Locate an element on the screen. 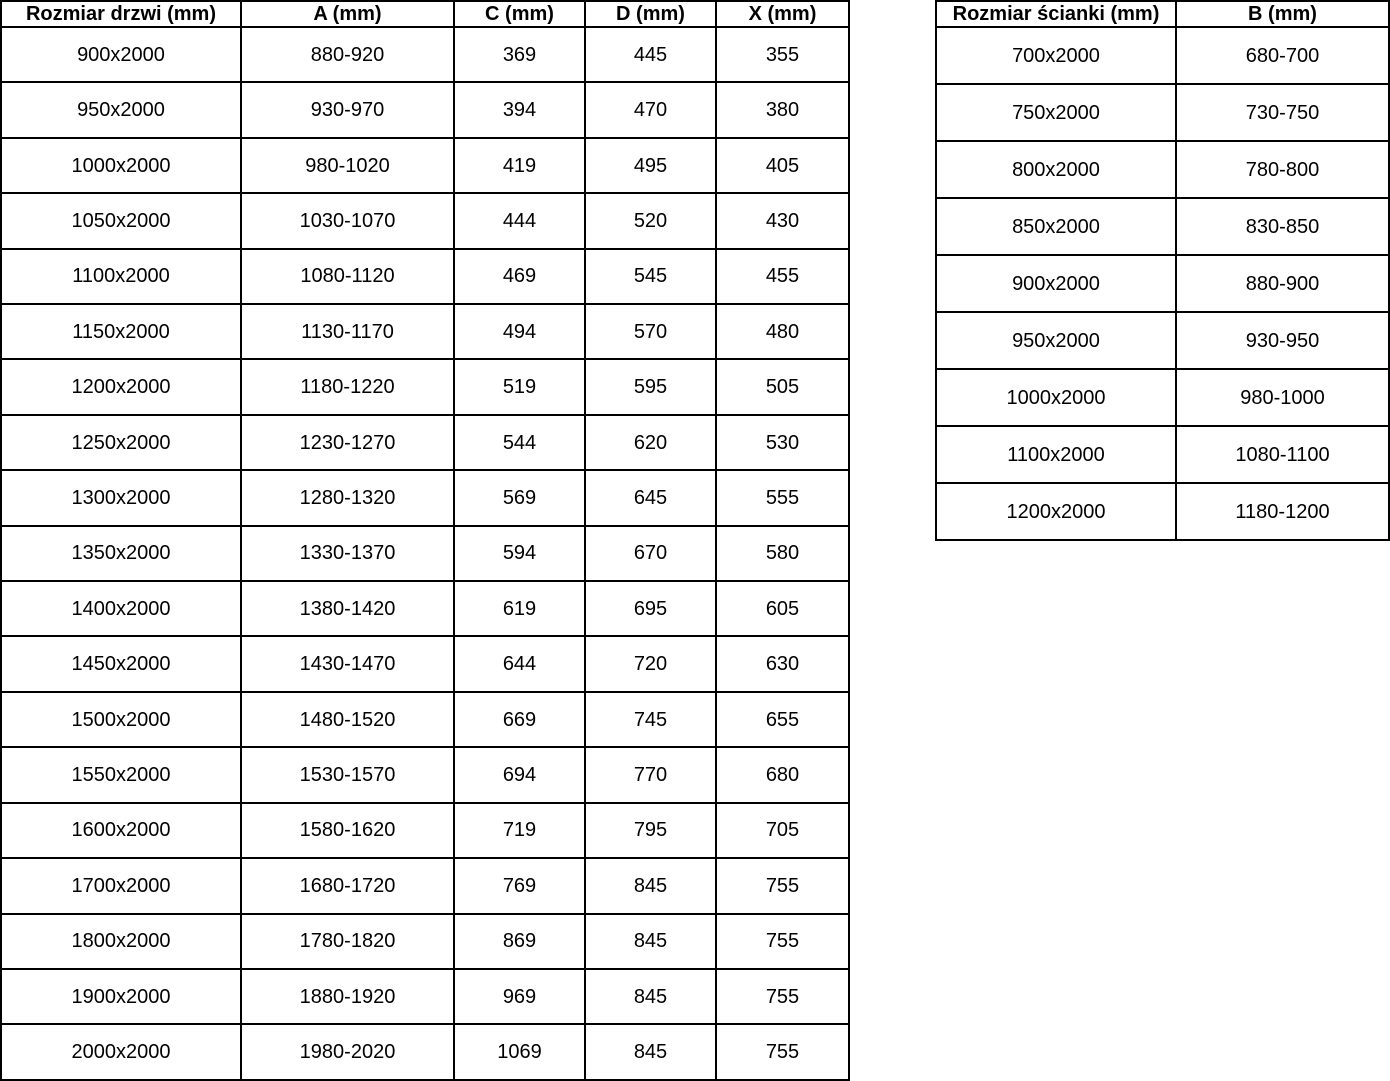 The width and height of the screenshot is (1390, 1081). table-cell: 1050x2000 is located at coordinates (121, 221).